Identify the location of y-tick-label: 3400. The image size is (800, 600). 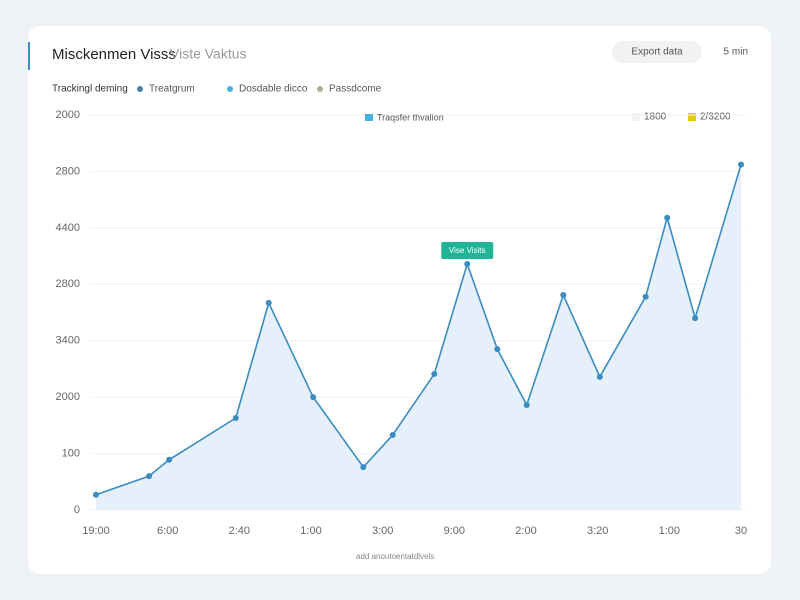
(68, 341).